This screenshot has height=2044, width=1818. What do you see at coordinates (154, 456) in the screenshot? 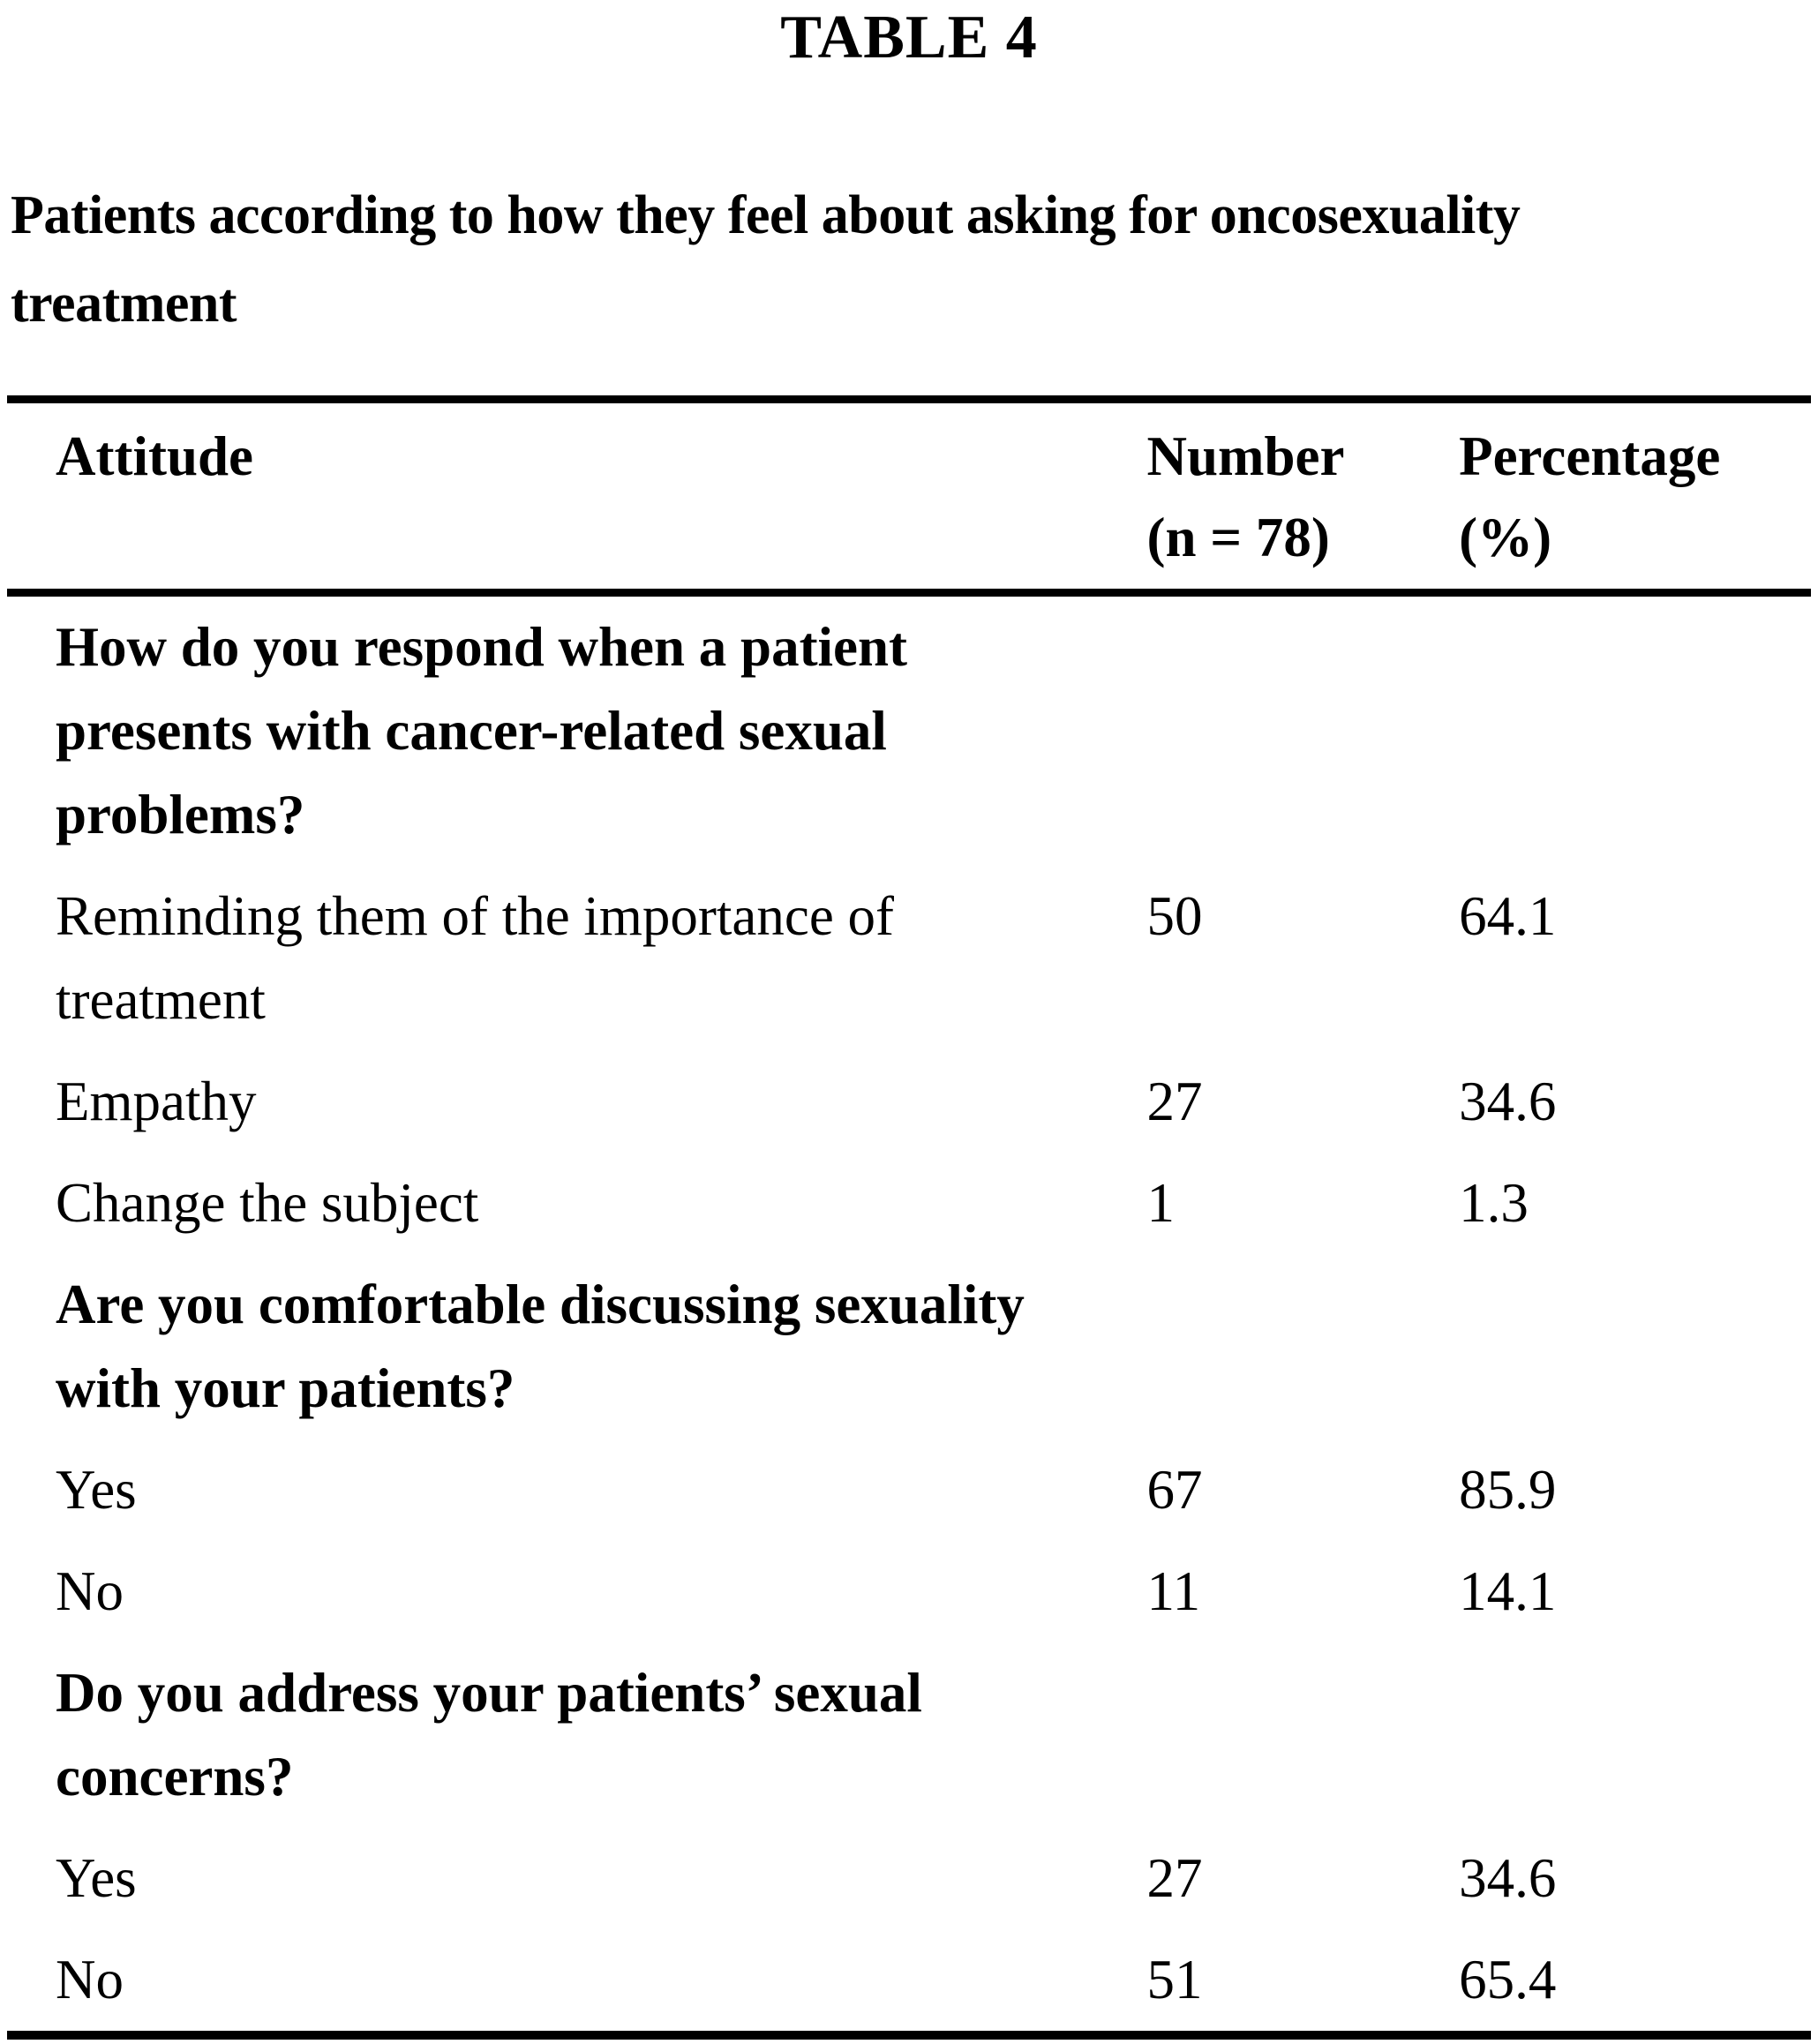
I see `column-header-attitude-label: Attitude` at bounding box center [154, 456].